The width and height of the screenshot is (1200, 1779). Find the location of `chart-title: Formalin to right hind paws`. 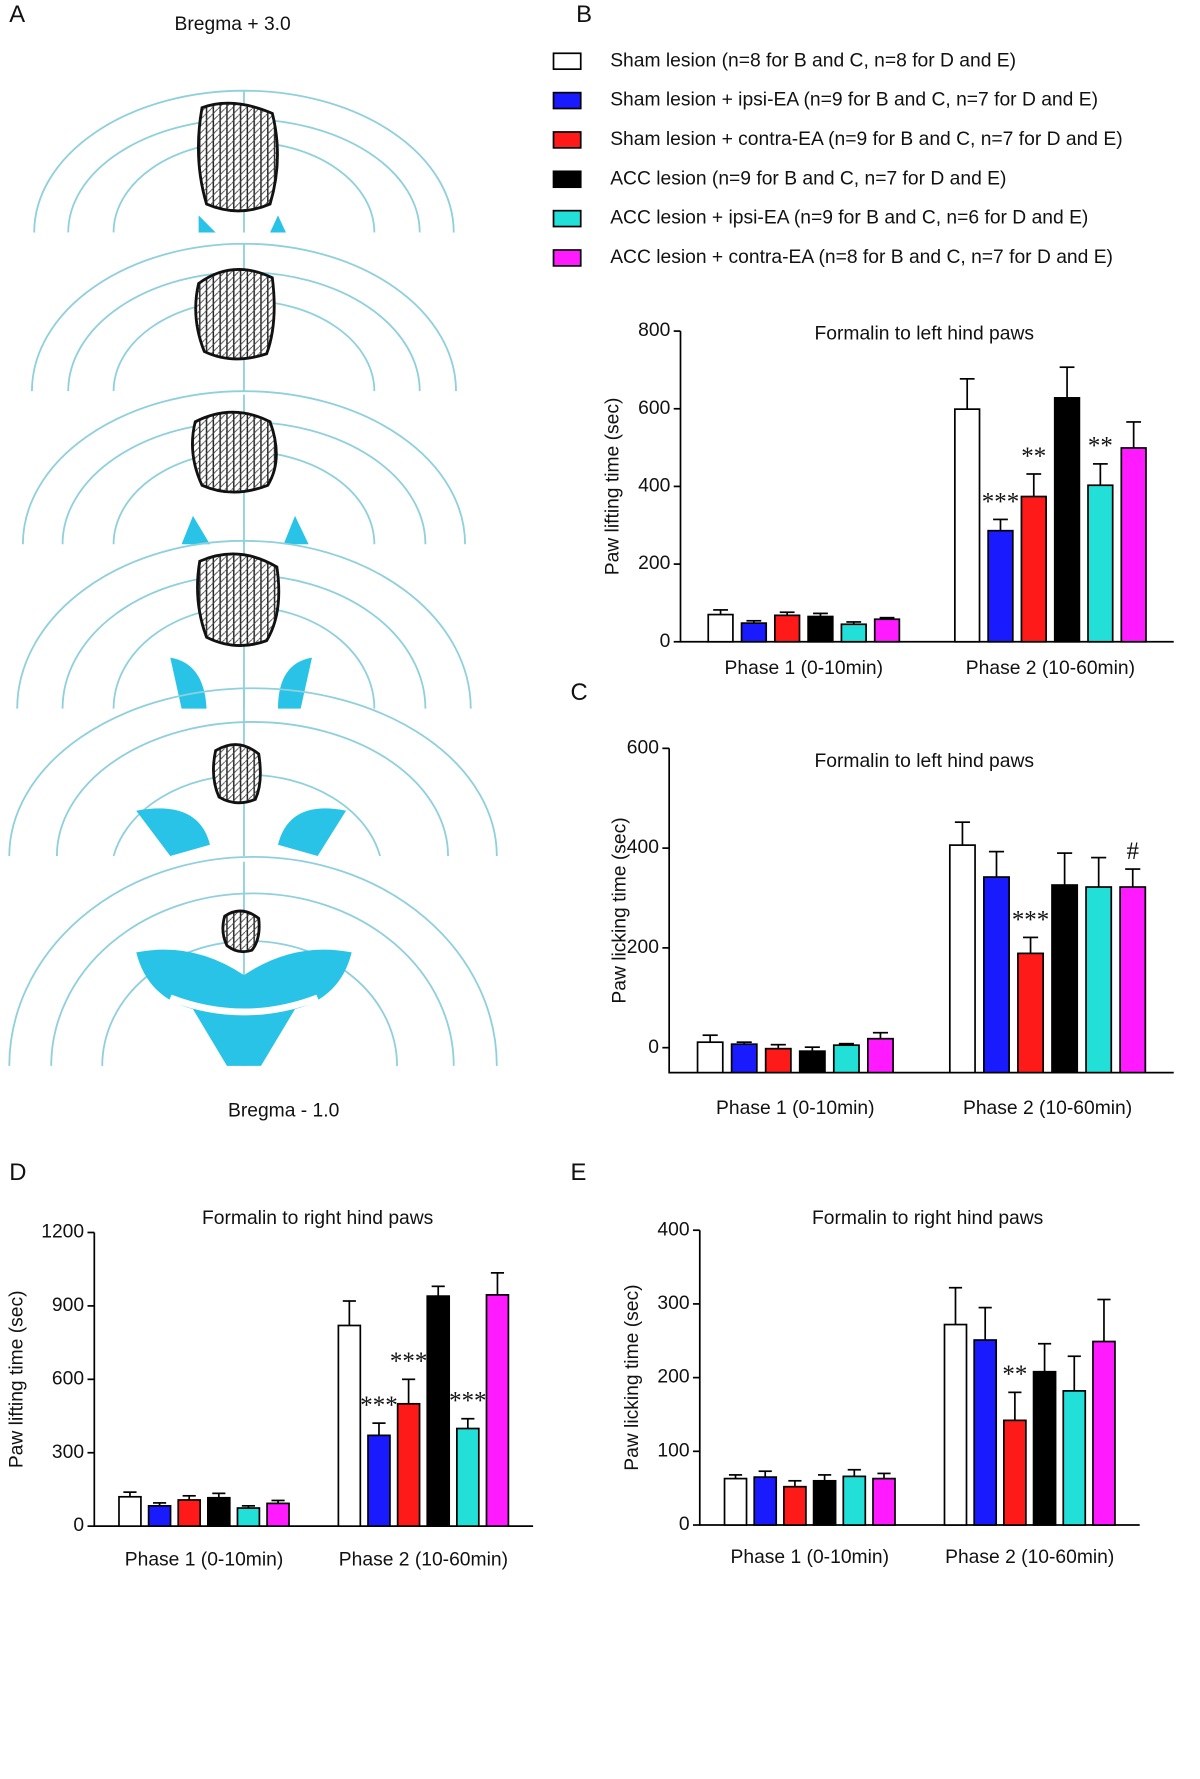

chart-title: Formalin to right hind paws is located at coordinates (317, 1218).